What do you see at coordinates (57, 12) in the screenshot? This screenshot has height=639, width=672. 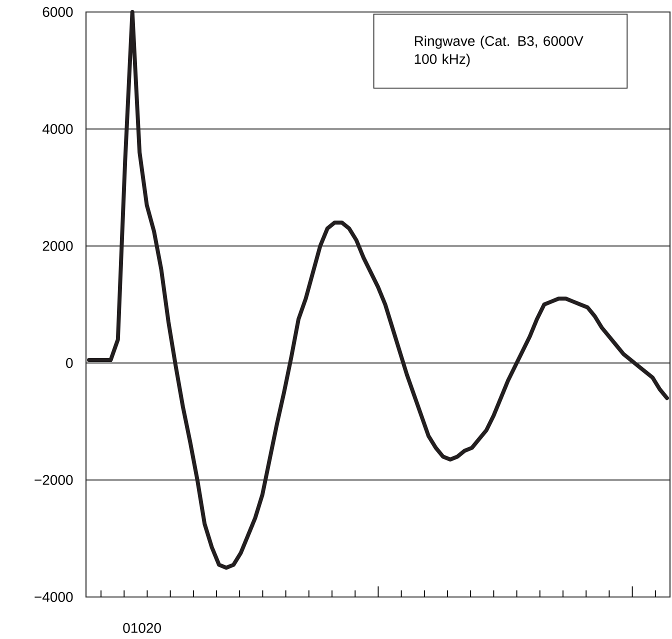 I see `y-tick-label: 6000` at bounding box center [57, 12].